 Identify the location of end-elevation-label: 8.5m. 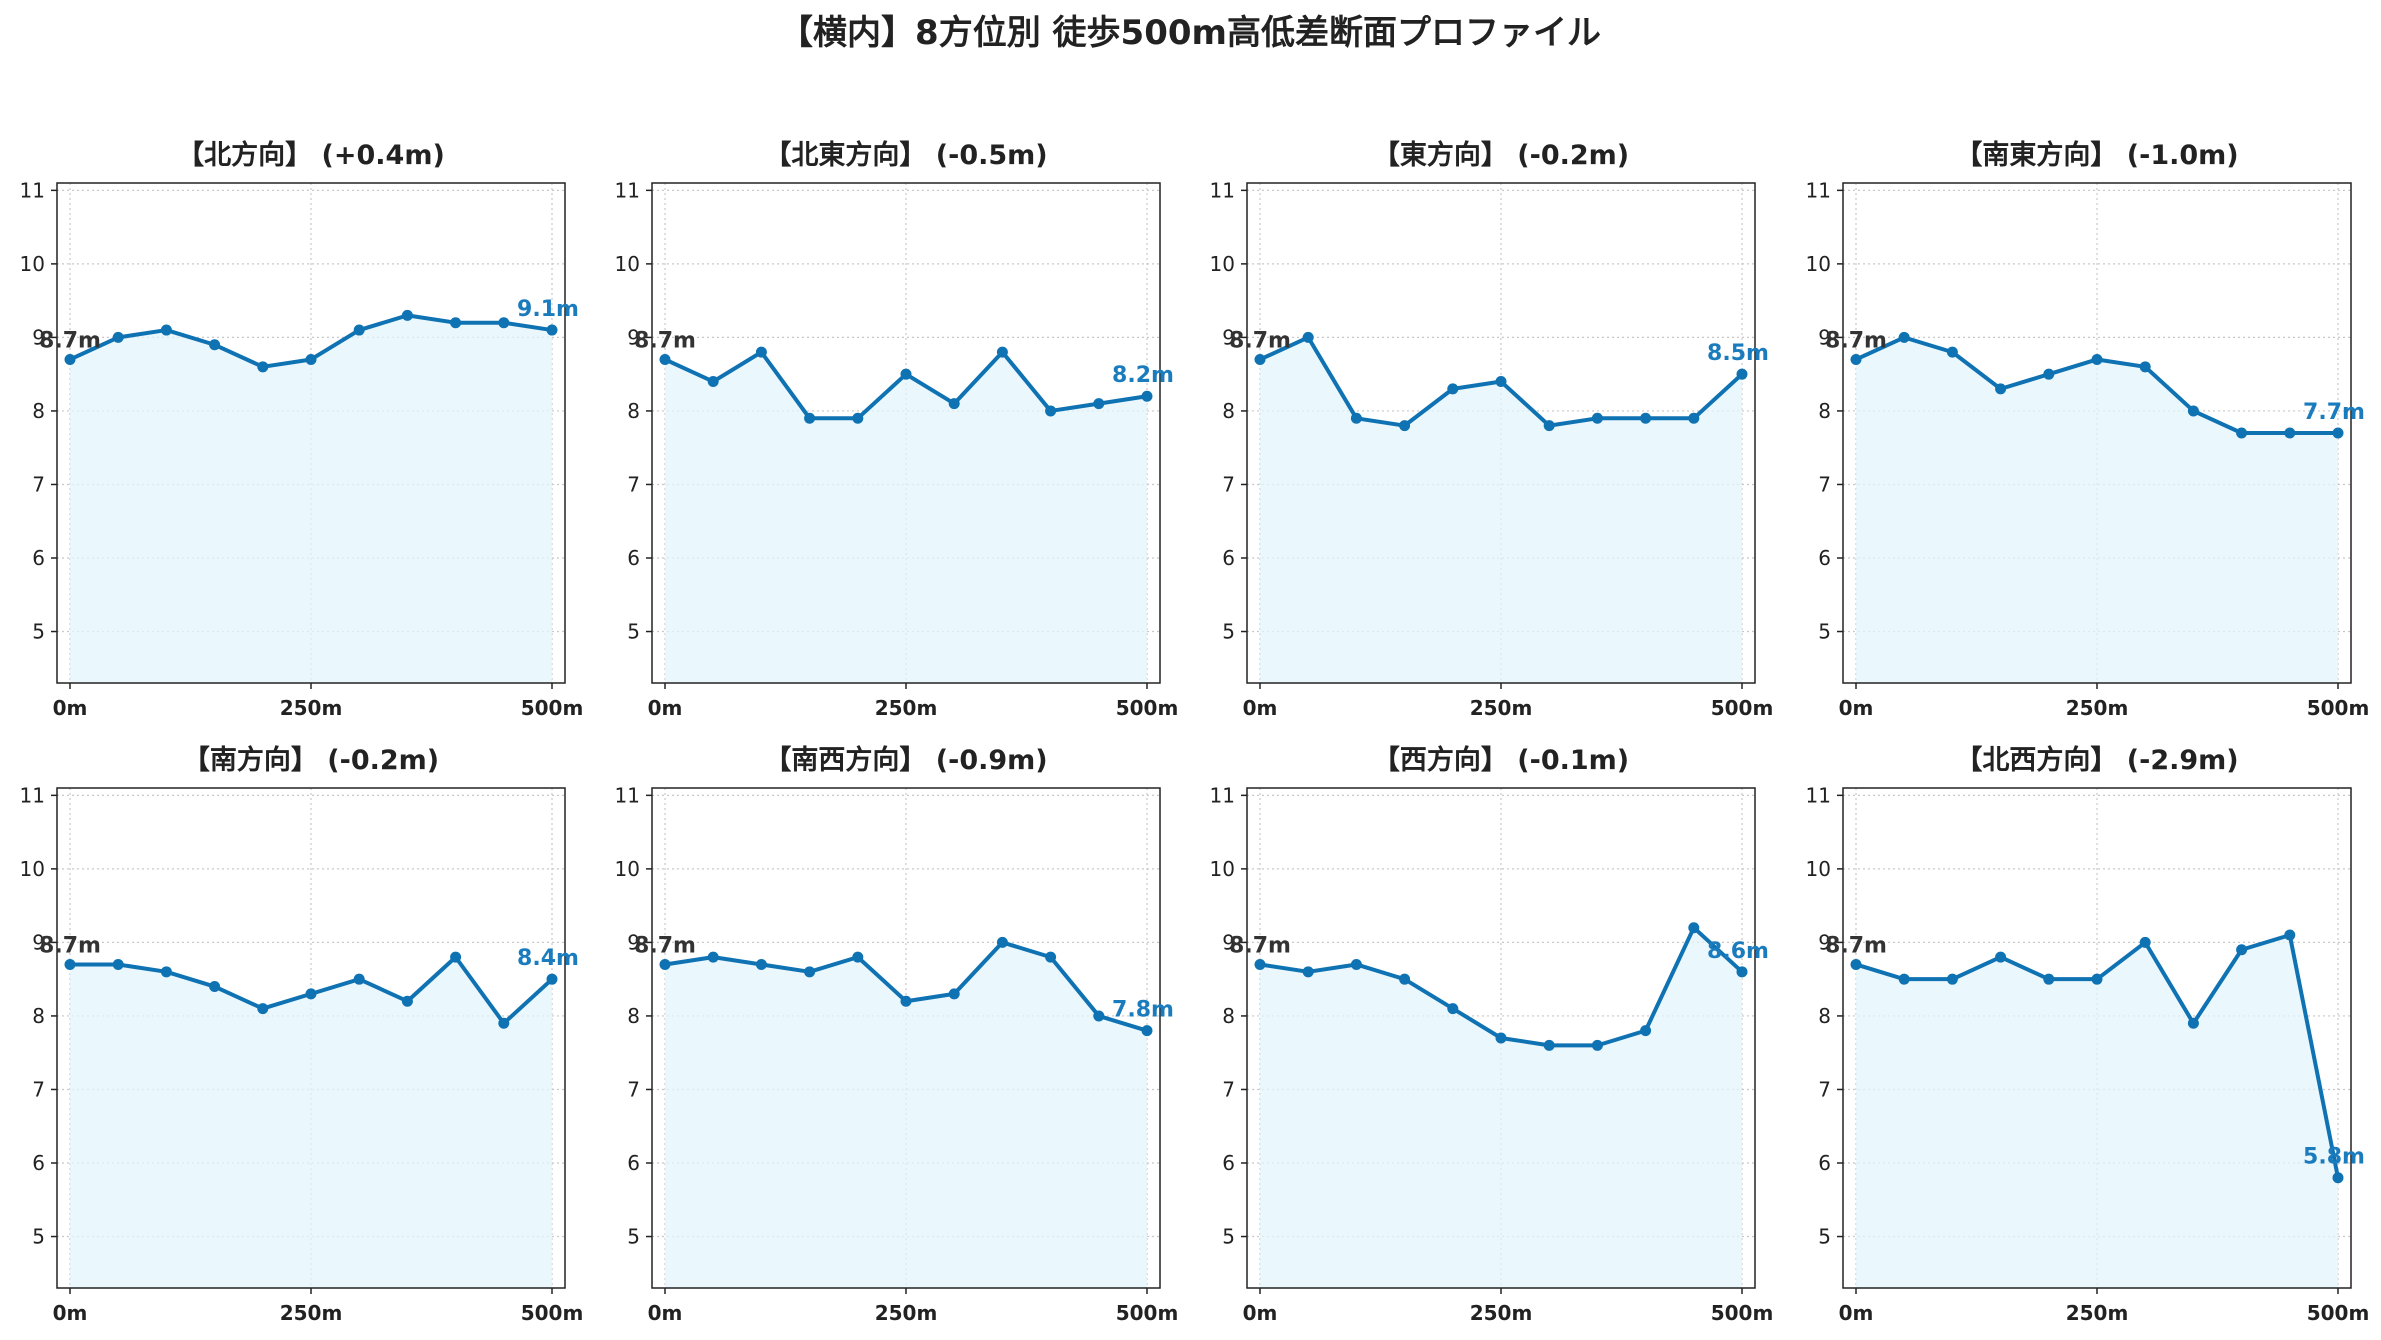
(1738, 353).